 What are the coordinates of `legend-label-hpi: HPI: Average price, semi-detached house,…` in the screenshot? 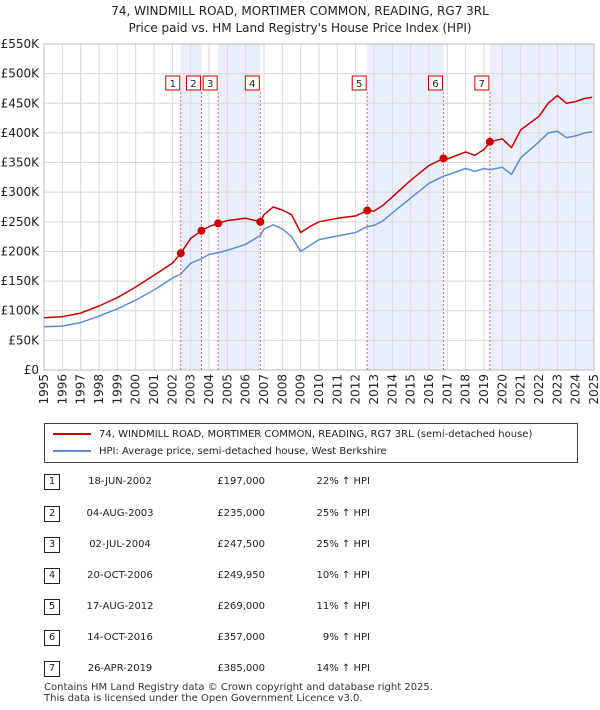 It's located at (243, 451).